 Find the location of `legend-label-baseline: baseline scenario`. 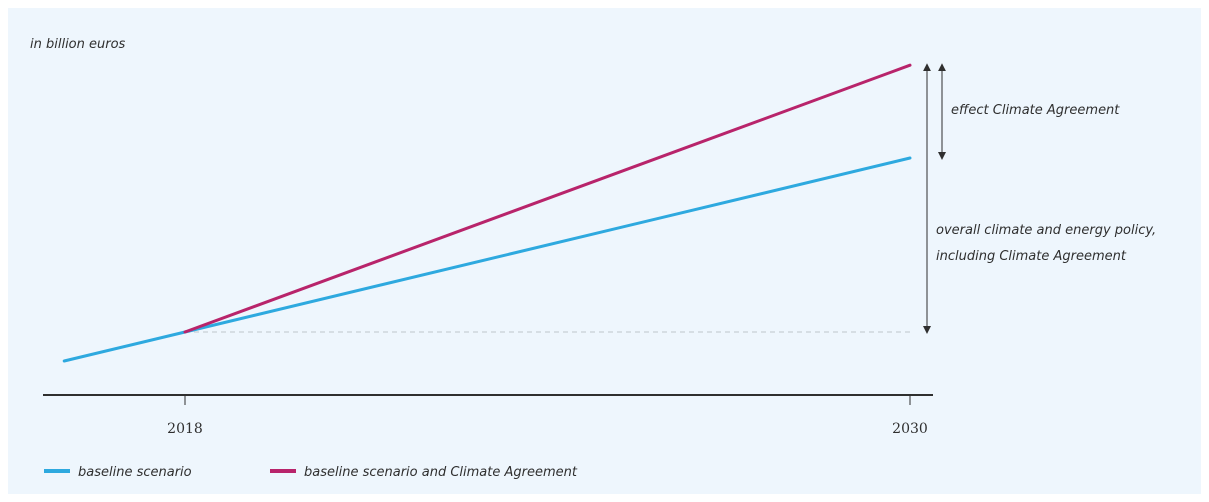

legend-label-baseline: baseline scenario is located at coordinates (135, 472).